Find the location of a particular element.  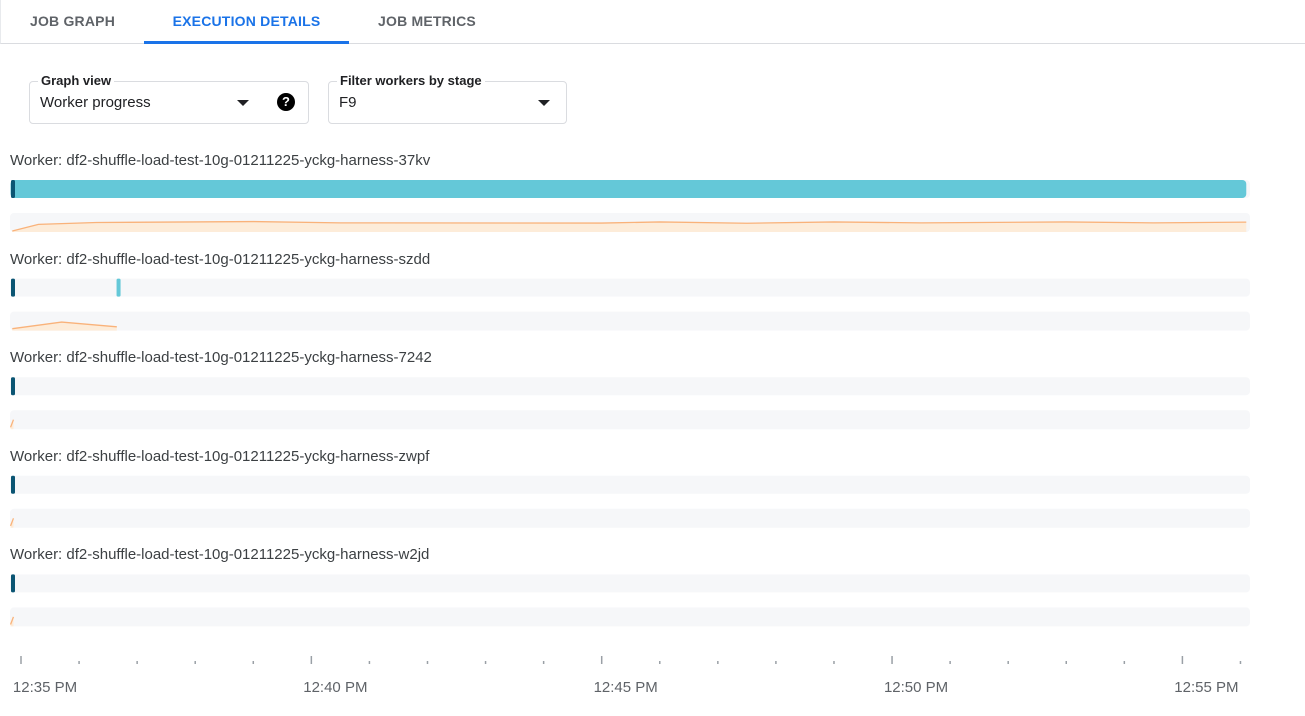

tab-bar: JOB GRAPH EXECUTION DETAILS JOB METRICS is located at coordinates (652, 22).